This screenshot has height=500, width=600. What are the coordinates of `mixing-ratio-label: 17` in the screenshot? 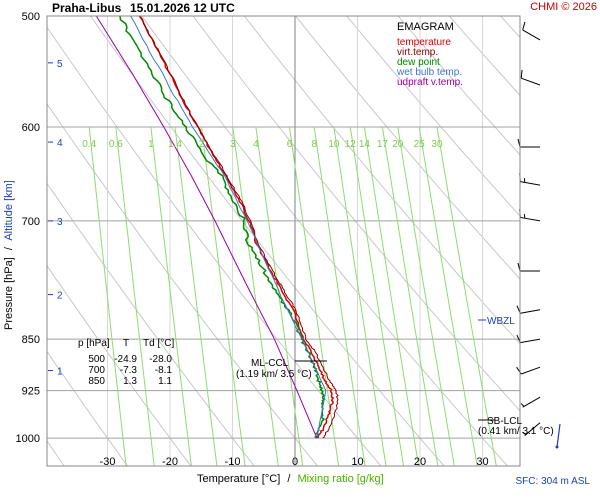 It's located at (383, 144).